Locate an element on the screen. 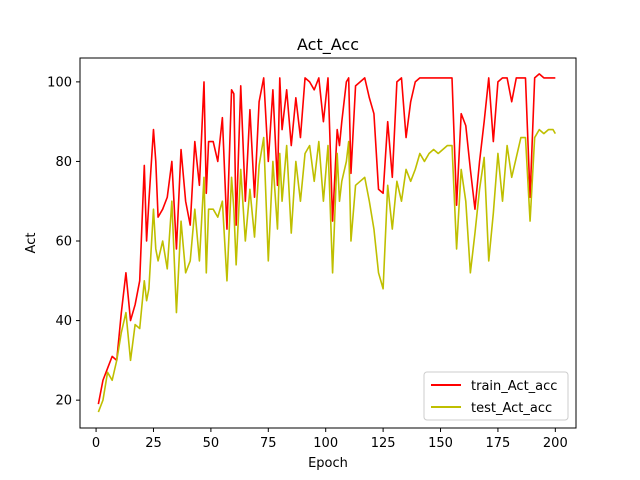 This screenshot has height=480, width=640. x-axis-ticks: 0 25 50 75 100 125 150 175 200 is located at coordinates (330, 439).